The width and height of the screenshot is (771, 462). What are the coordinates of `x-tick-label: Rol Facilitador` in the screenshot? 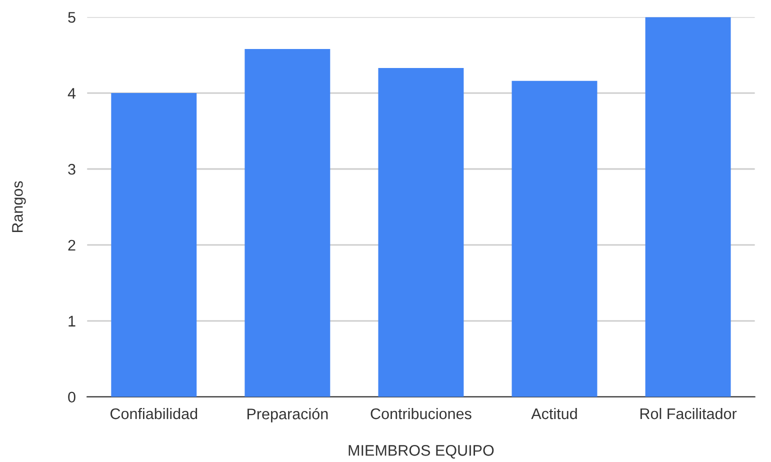 It's located at (688, 414).